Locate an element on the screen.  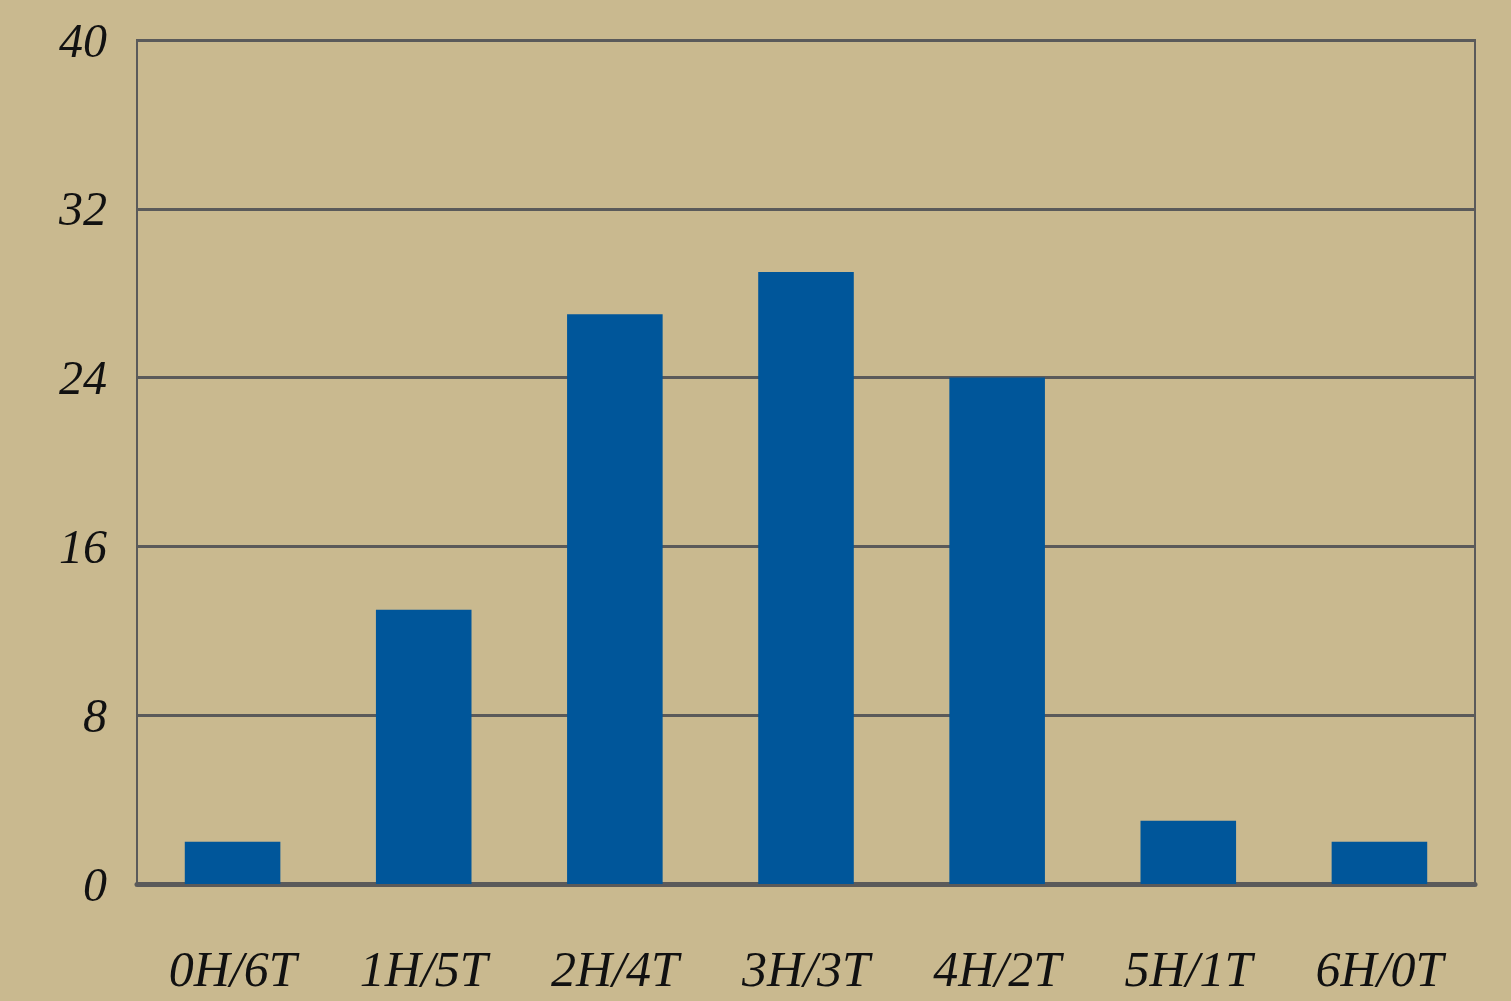
y-tick-label: 40 is located at coordinates (83, 40).